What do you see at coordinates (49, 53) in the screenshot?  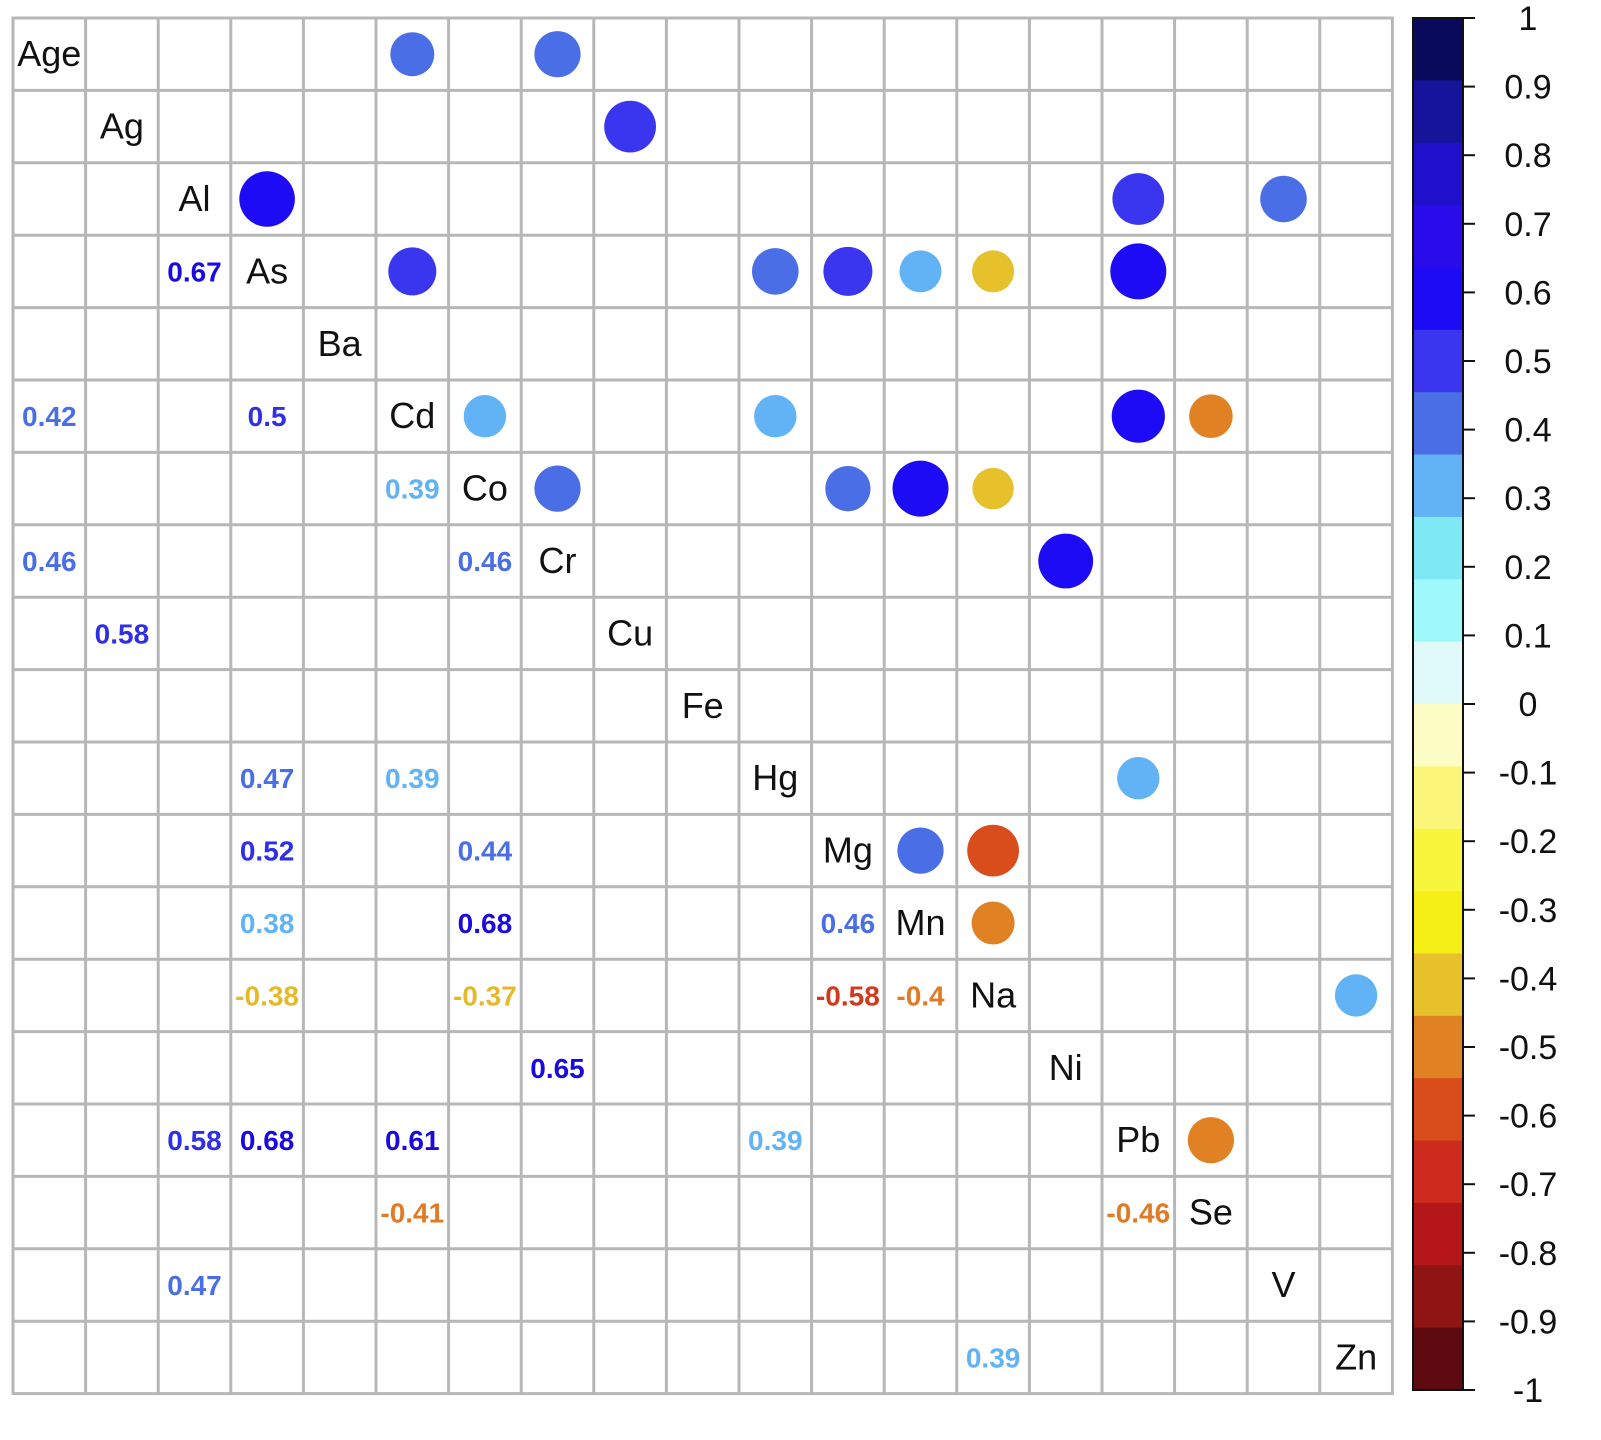 I see `diagonal-label-age: Age` at bounding box center [49, 53].